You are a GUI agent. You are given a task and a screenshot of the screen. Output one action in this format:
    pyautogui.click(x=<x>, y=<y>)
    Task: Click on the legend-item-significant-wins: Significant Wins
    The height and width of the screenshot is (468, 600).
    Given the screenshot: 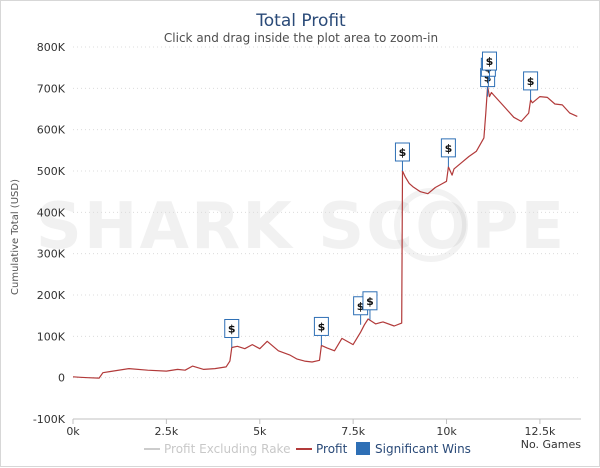 What is the action you would take?
    pyautogui.click(x=413, y=449)
    